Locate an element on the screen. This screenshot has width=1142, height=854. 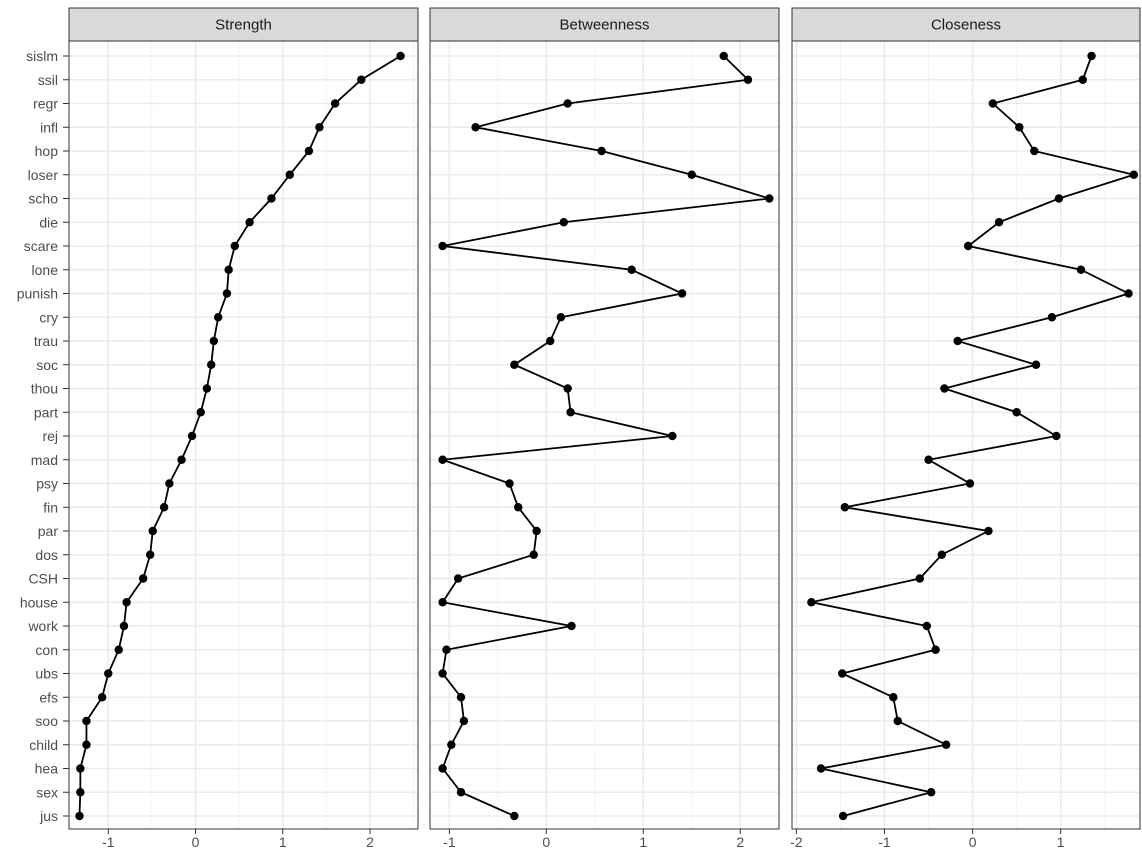
y-tick-label-work: work is located at coordinates (43, 626).